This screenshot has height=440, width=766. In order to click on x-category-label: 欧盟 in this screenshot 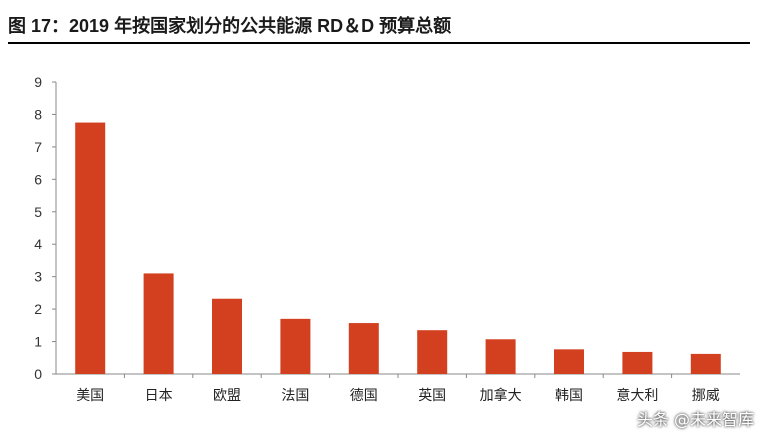, I will do `click(227, 396)`.